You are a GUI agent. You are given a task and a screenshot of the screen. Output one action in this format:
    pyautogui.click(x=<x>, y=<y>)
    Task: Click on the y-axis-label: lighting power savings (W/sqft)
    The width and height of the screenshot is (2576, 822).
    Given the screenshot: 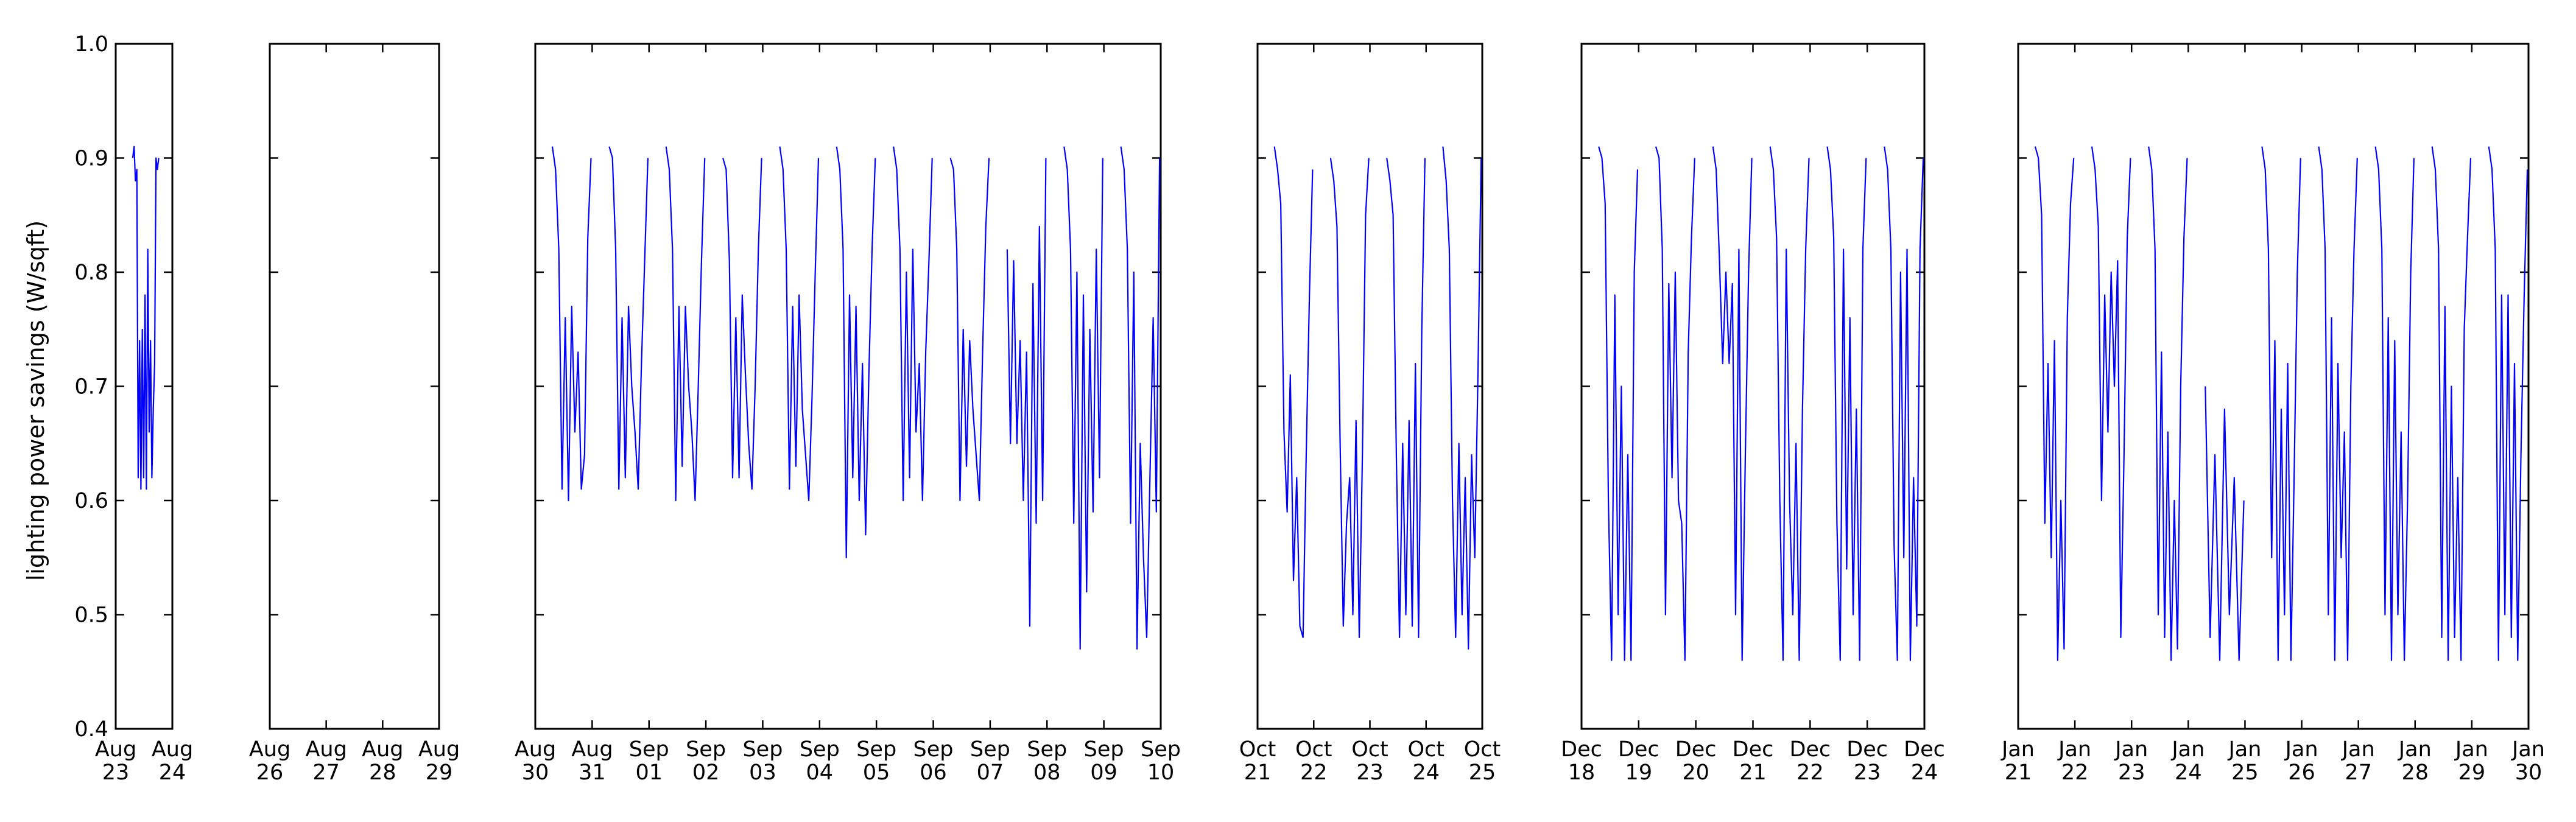 What is the action you would take?
    pyautogui.click(x=36, y=401)
    